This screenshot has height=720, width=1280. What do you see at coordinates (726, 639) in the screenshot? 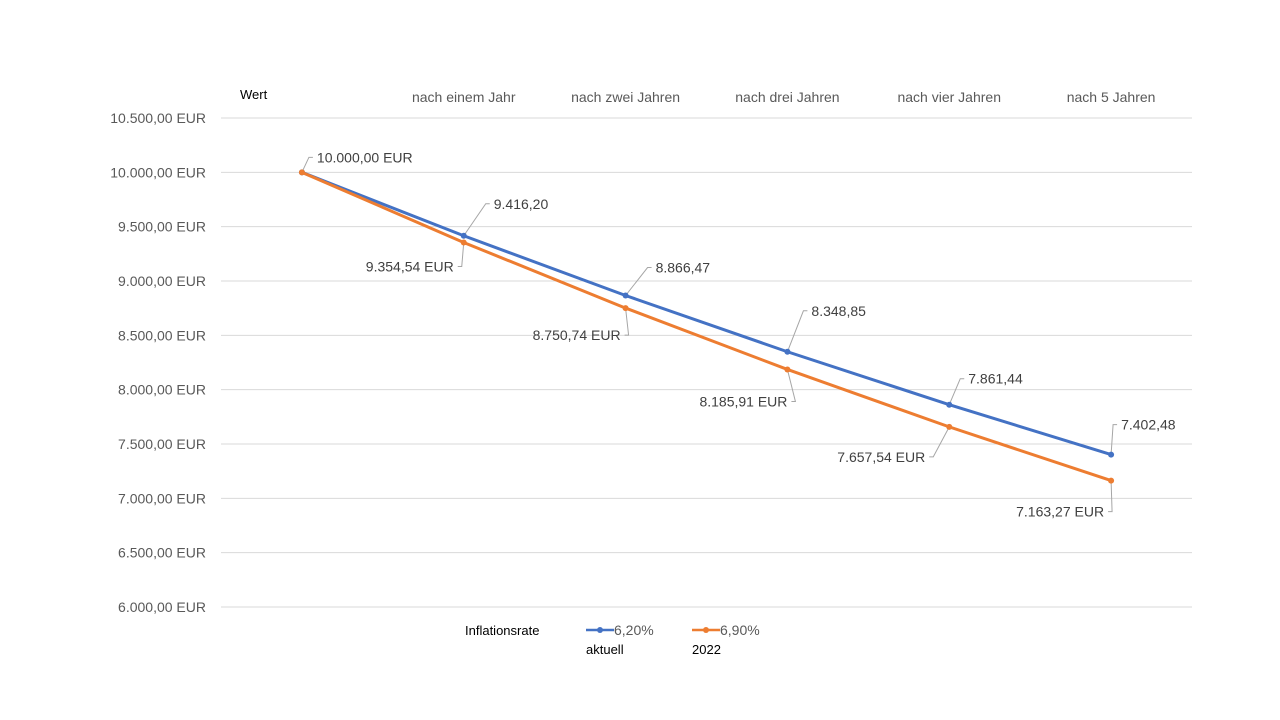
I see `legend-entry-series-2: 6,90% 2022` at bounding box center [726, 639].